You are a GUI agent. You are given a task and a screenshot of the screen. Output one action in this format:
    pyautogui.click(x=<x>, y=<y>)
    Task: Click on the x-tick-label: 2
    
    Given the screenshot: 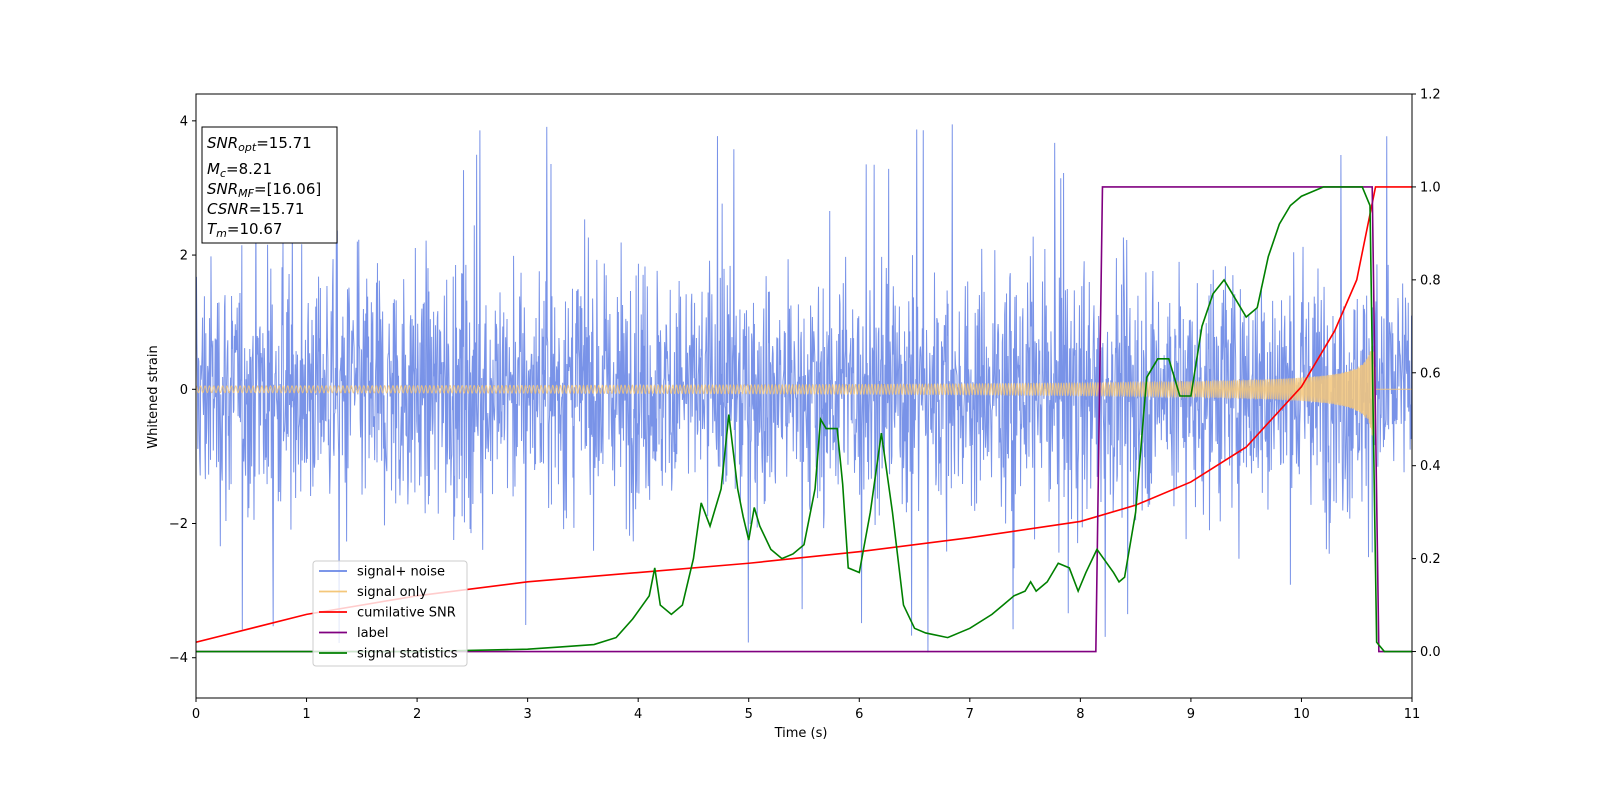 What is the action you would take?
    pyautogui.click(x=417, y=714)
    